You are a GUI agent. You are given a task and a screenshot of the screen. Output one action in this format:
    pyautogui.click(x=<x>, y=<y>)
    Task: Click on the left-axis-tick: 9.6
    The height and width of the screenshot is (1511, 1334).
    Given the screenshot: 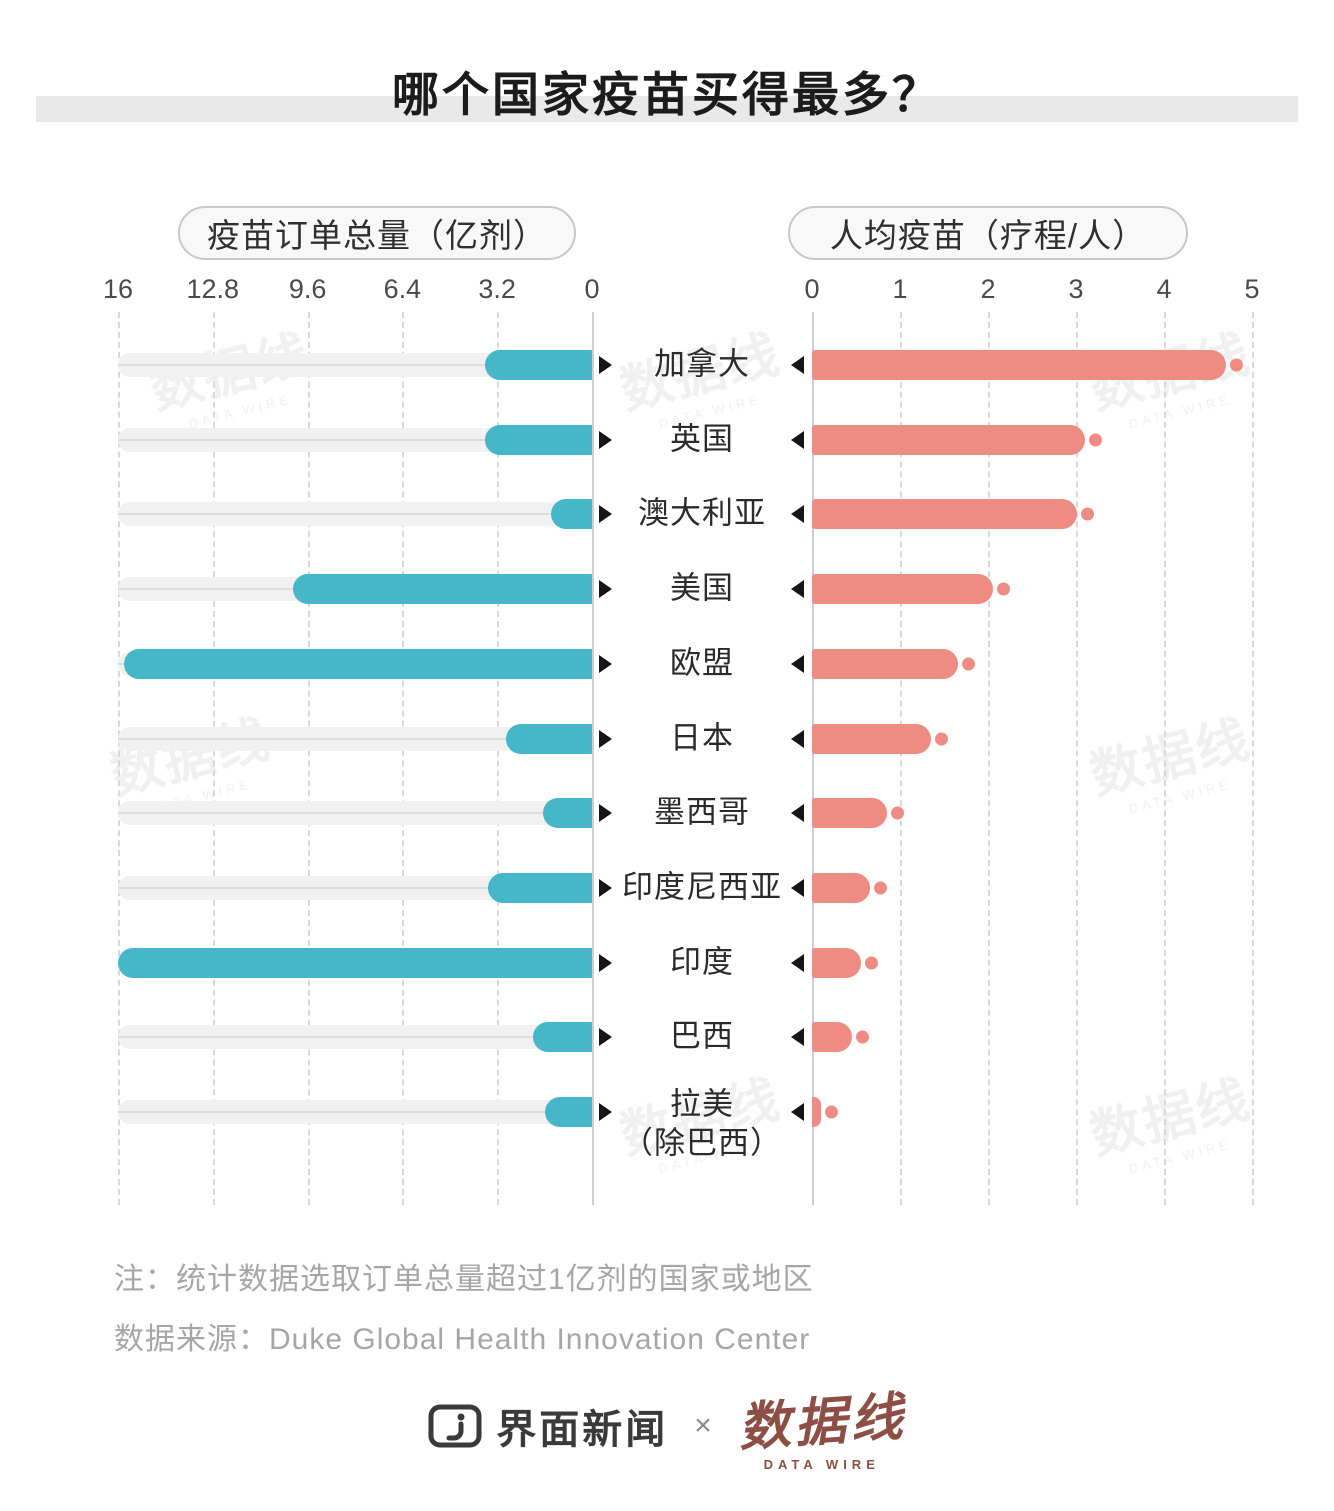 What is the action you would take?
    pyautogui.click(x=307, y=289)
    